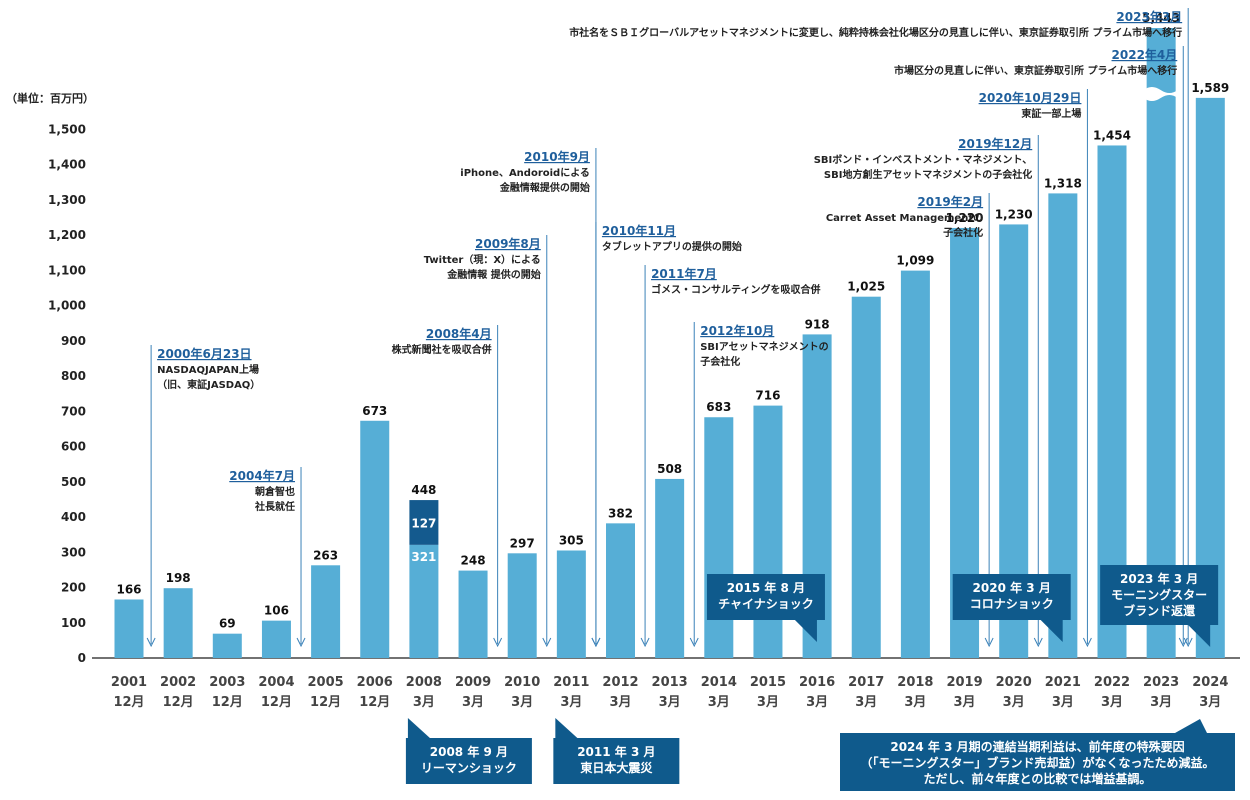  Describe the element at coordinates (423, 557) in the screenshot. I see `segment-label: 321` at that location.